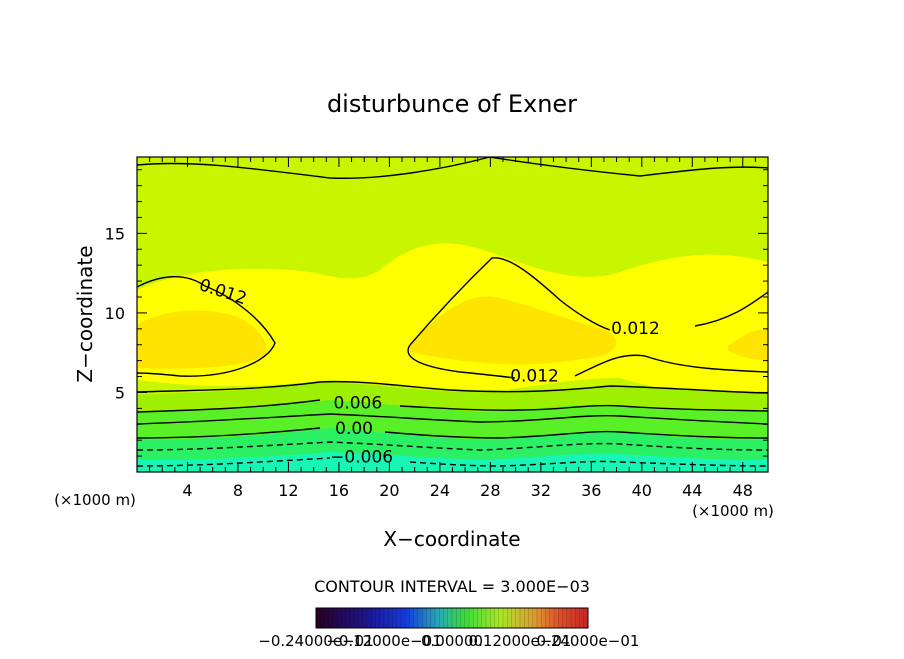 This screenshot has height=659, width=904. Describe the element at coordinates (520, 641) in the screenshot. I see `colorbar-label: 0.12000e−01` at that location.